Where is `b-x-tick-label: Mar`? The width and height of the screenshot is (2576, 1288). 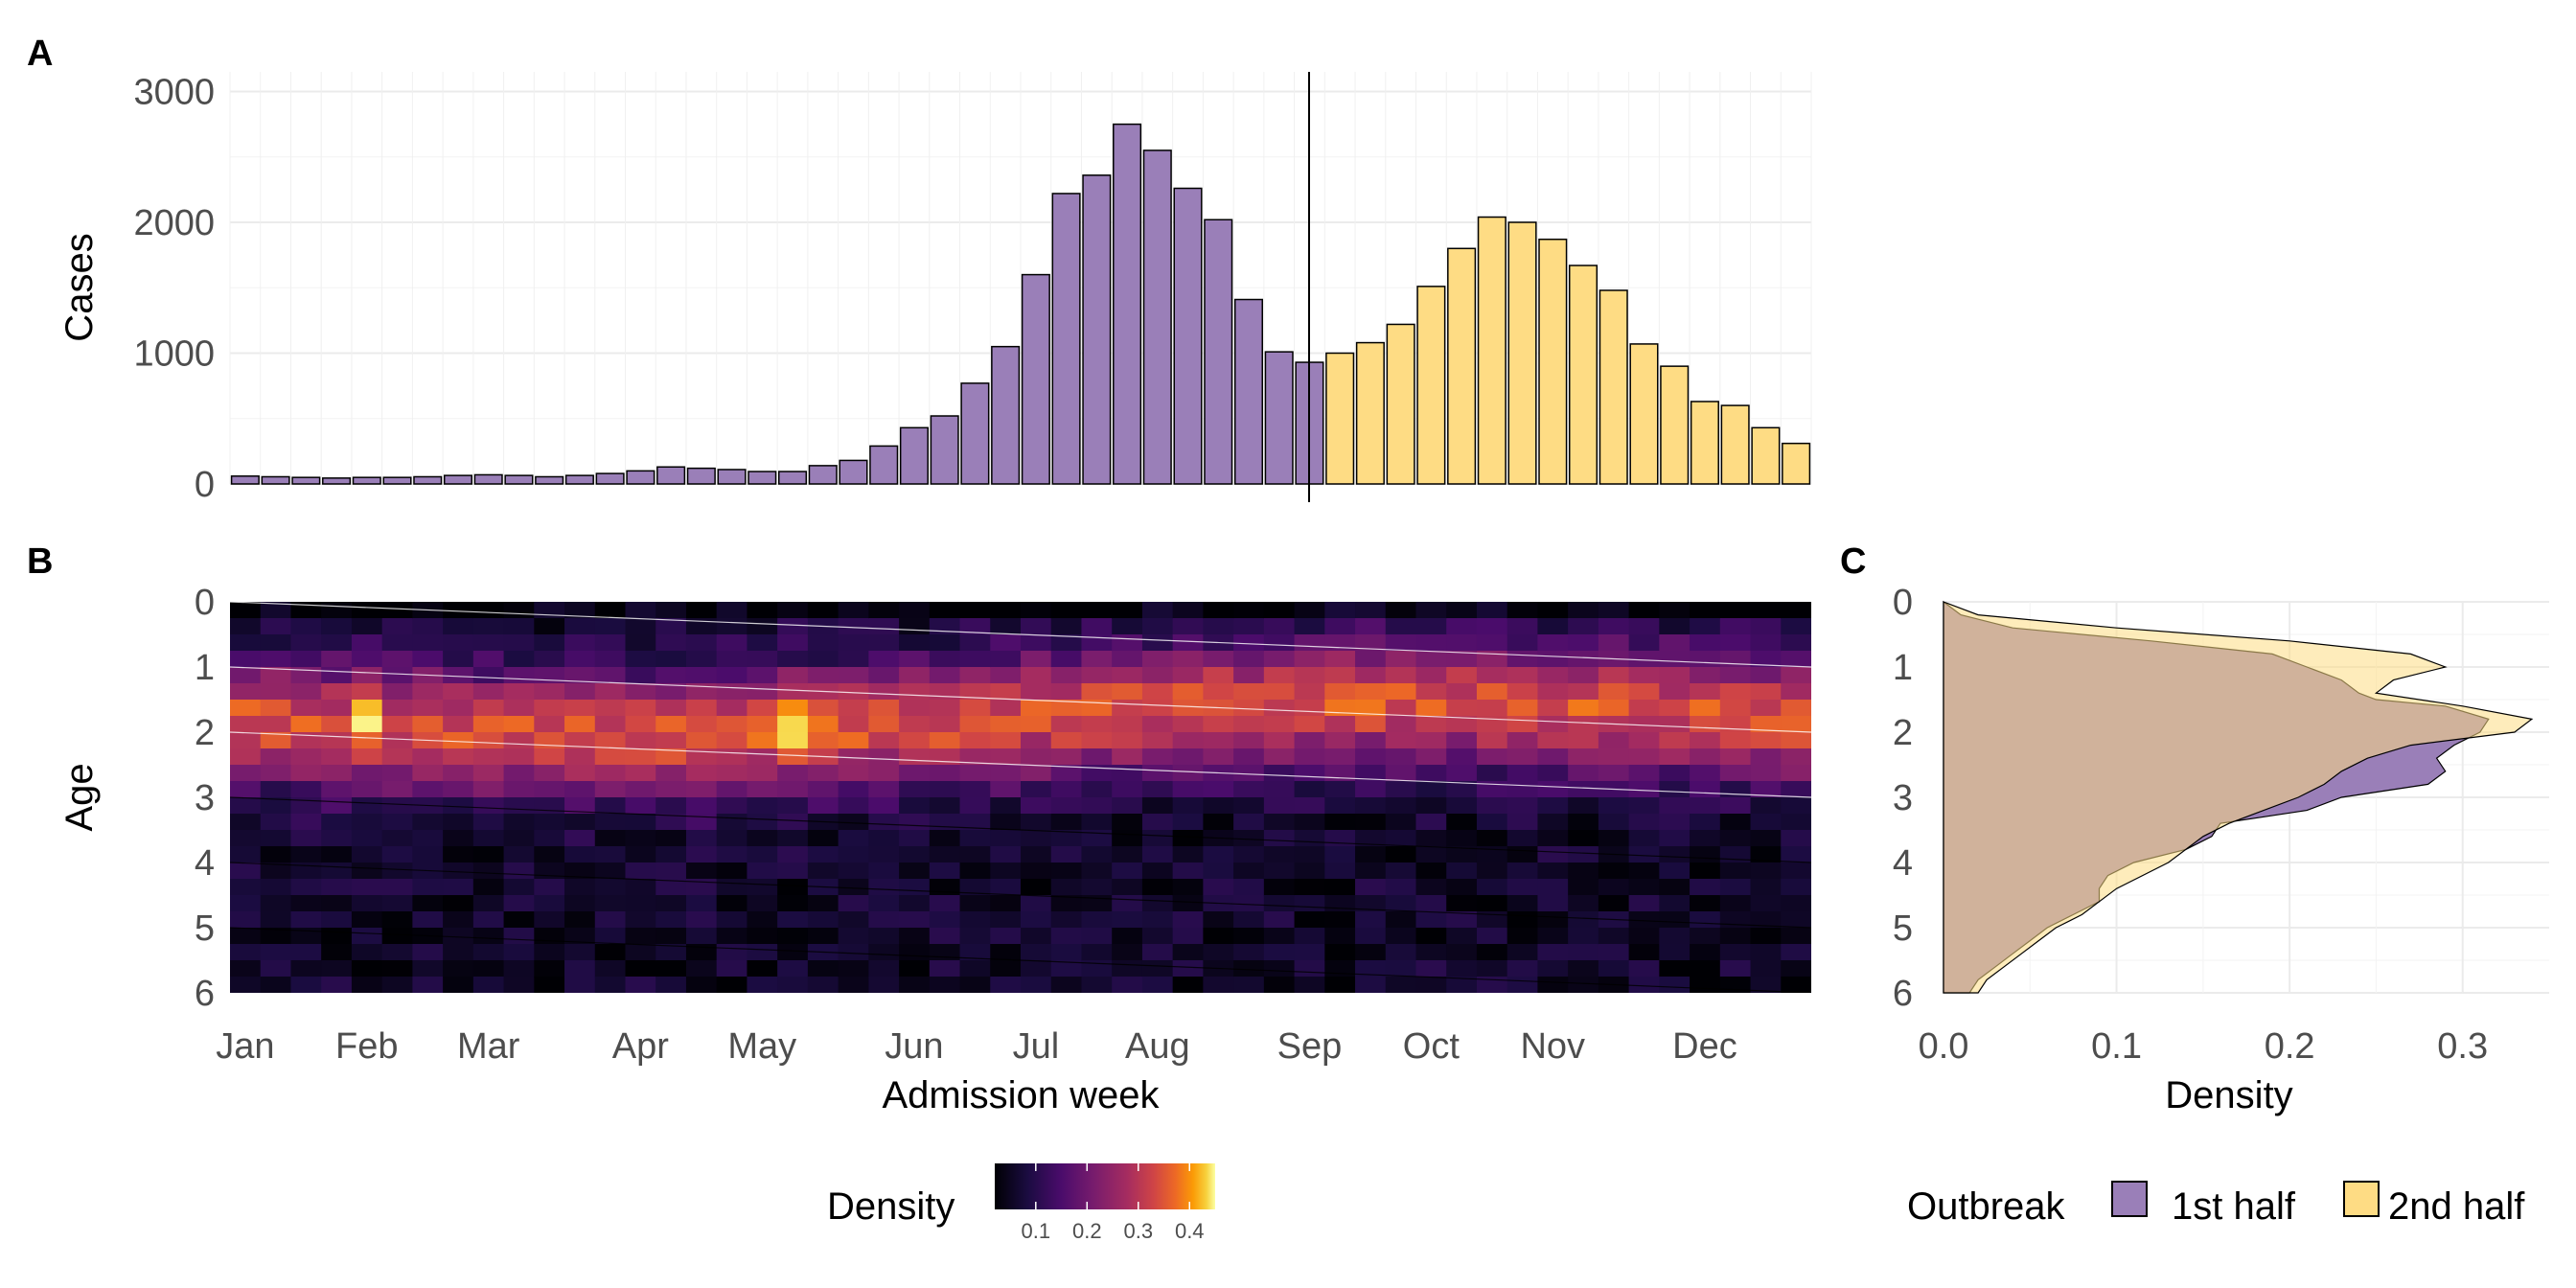
b-x-tick-label: Mar is located at coordinates (488, 1046).